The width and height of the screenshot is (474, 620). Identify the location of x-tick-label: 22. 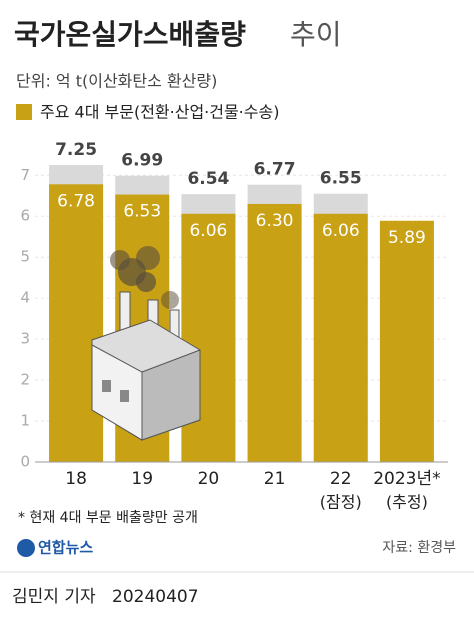
(341, 479).